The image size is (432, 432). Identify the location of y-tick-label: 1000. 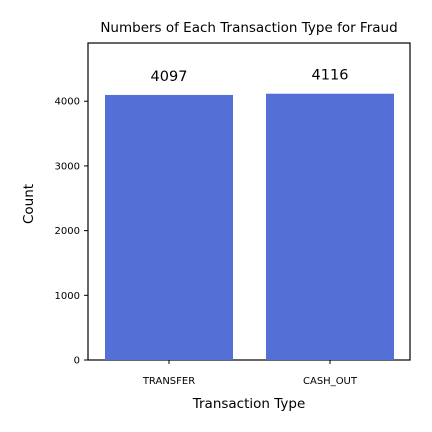
(67, 296).